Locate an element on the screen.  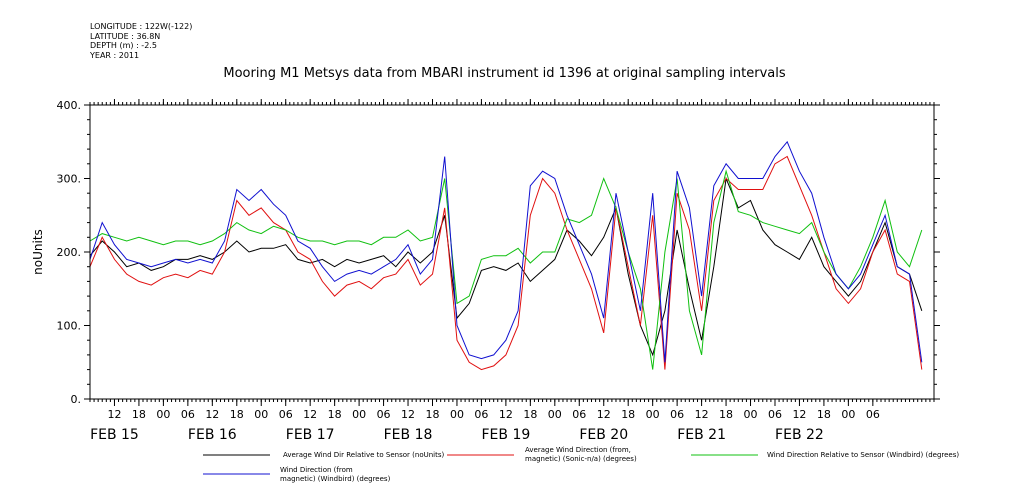
x-day-label: FEB 21 is located at coordinates (701, 435).